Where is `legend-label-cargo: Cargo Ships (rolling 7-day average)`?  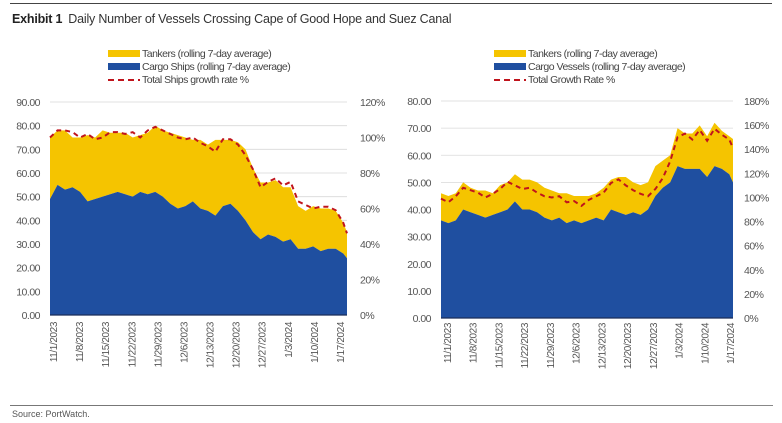 legend-label-cargo: Cargo Ships (rolling 7-day average) is located at coordinates (216, 67).